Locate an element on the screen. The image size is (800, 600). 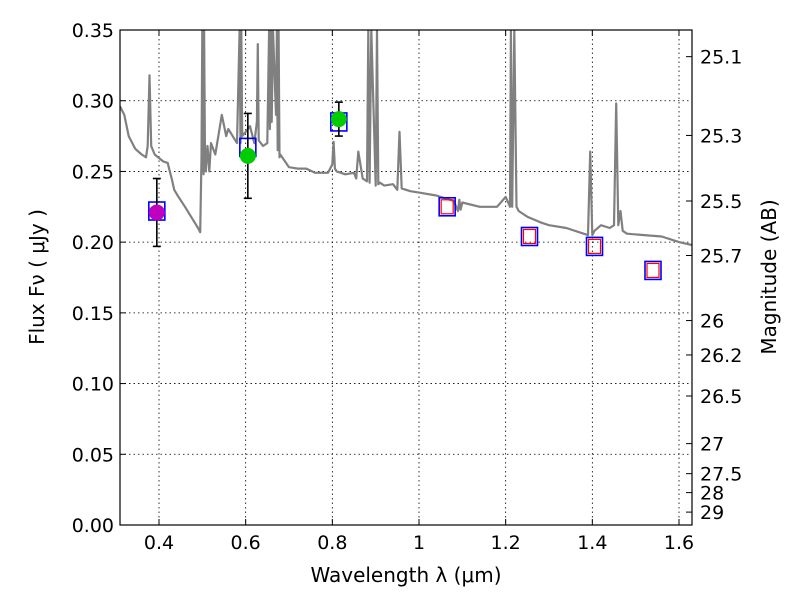
x-tick-label: 0.4 is located at coordinates (159, 543).